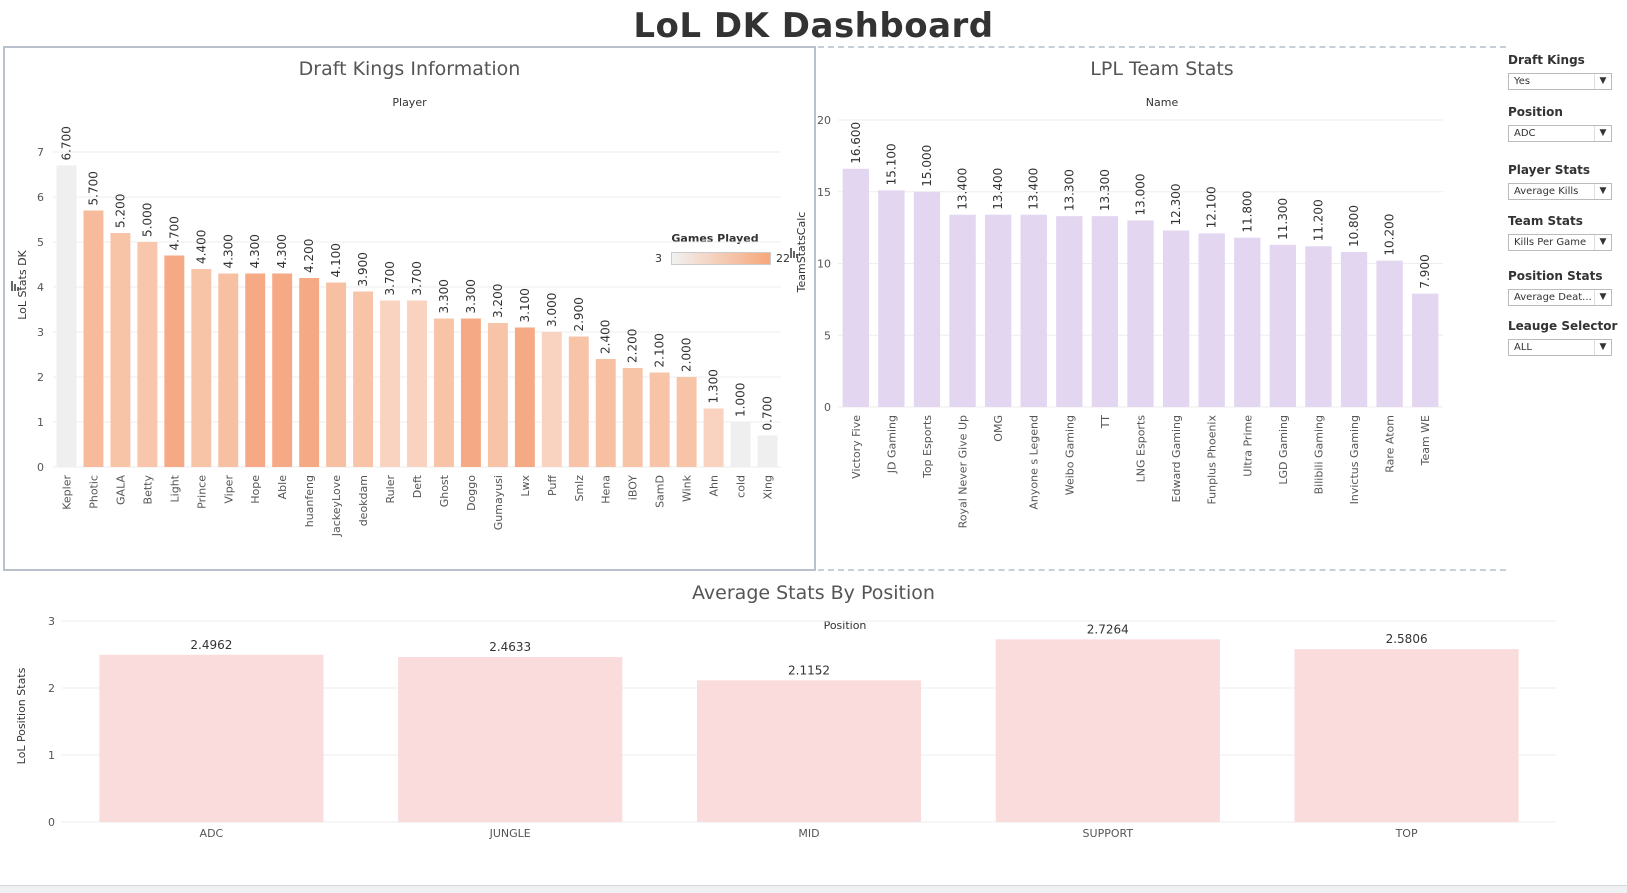  What do you see at coordinates (120, 211) in the screenshot?
I see `dk-value-label: 5.200` at bounding box center [120, 211].